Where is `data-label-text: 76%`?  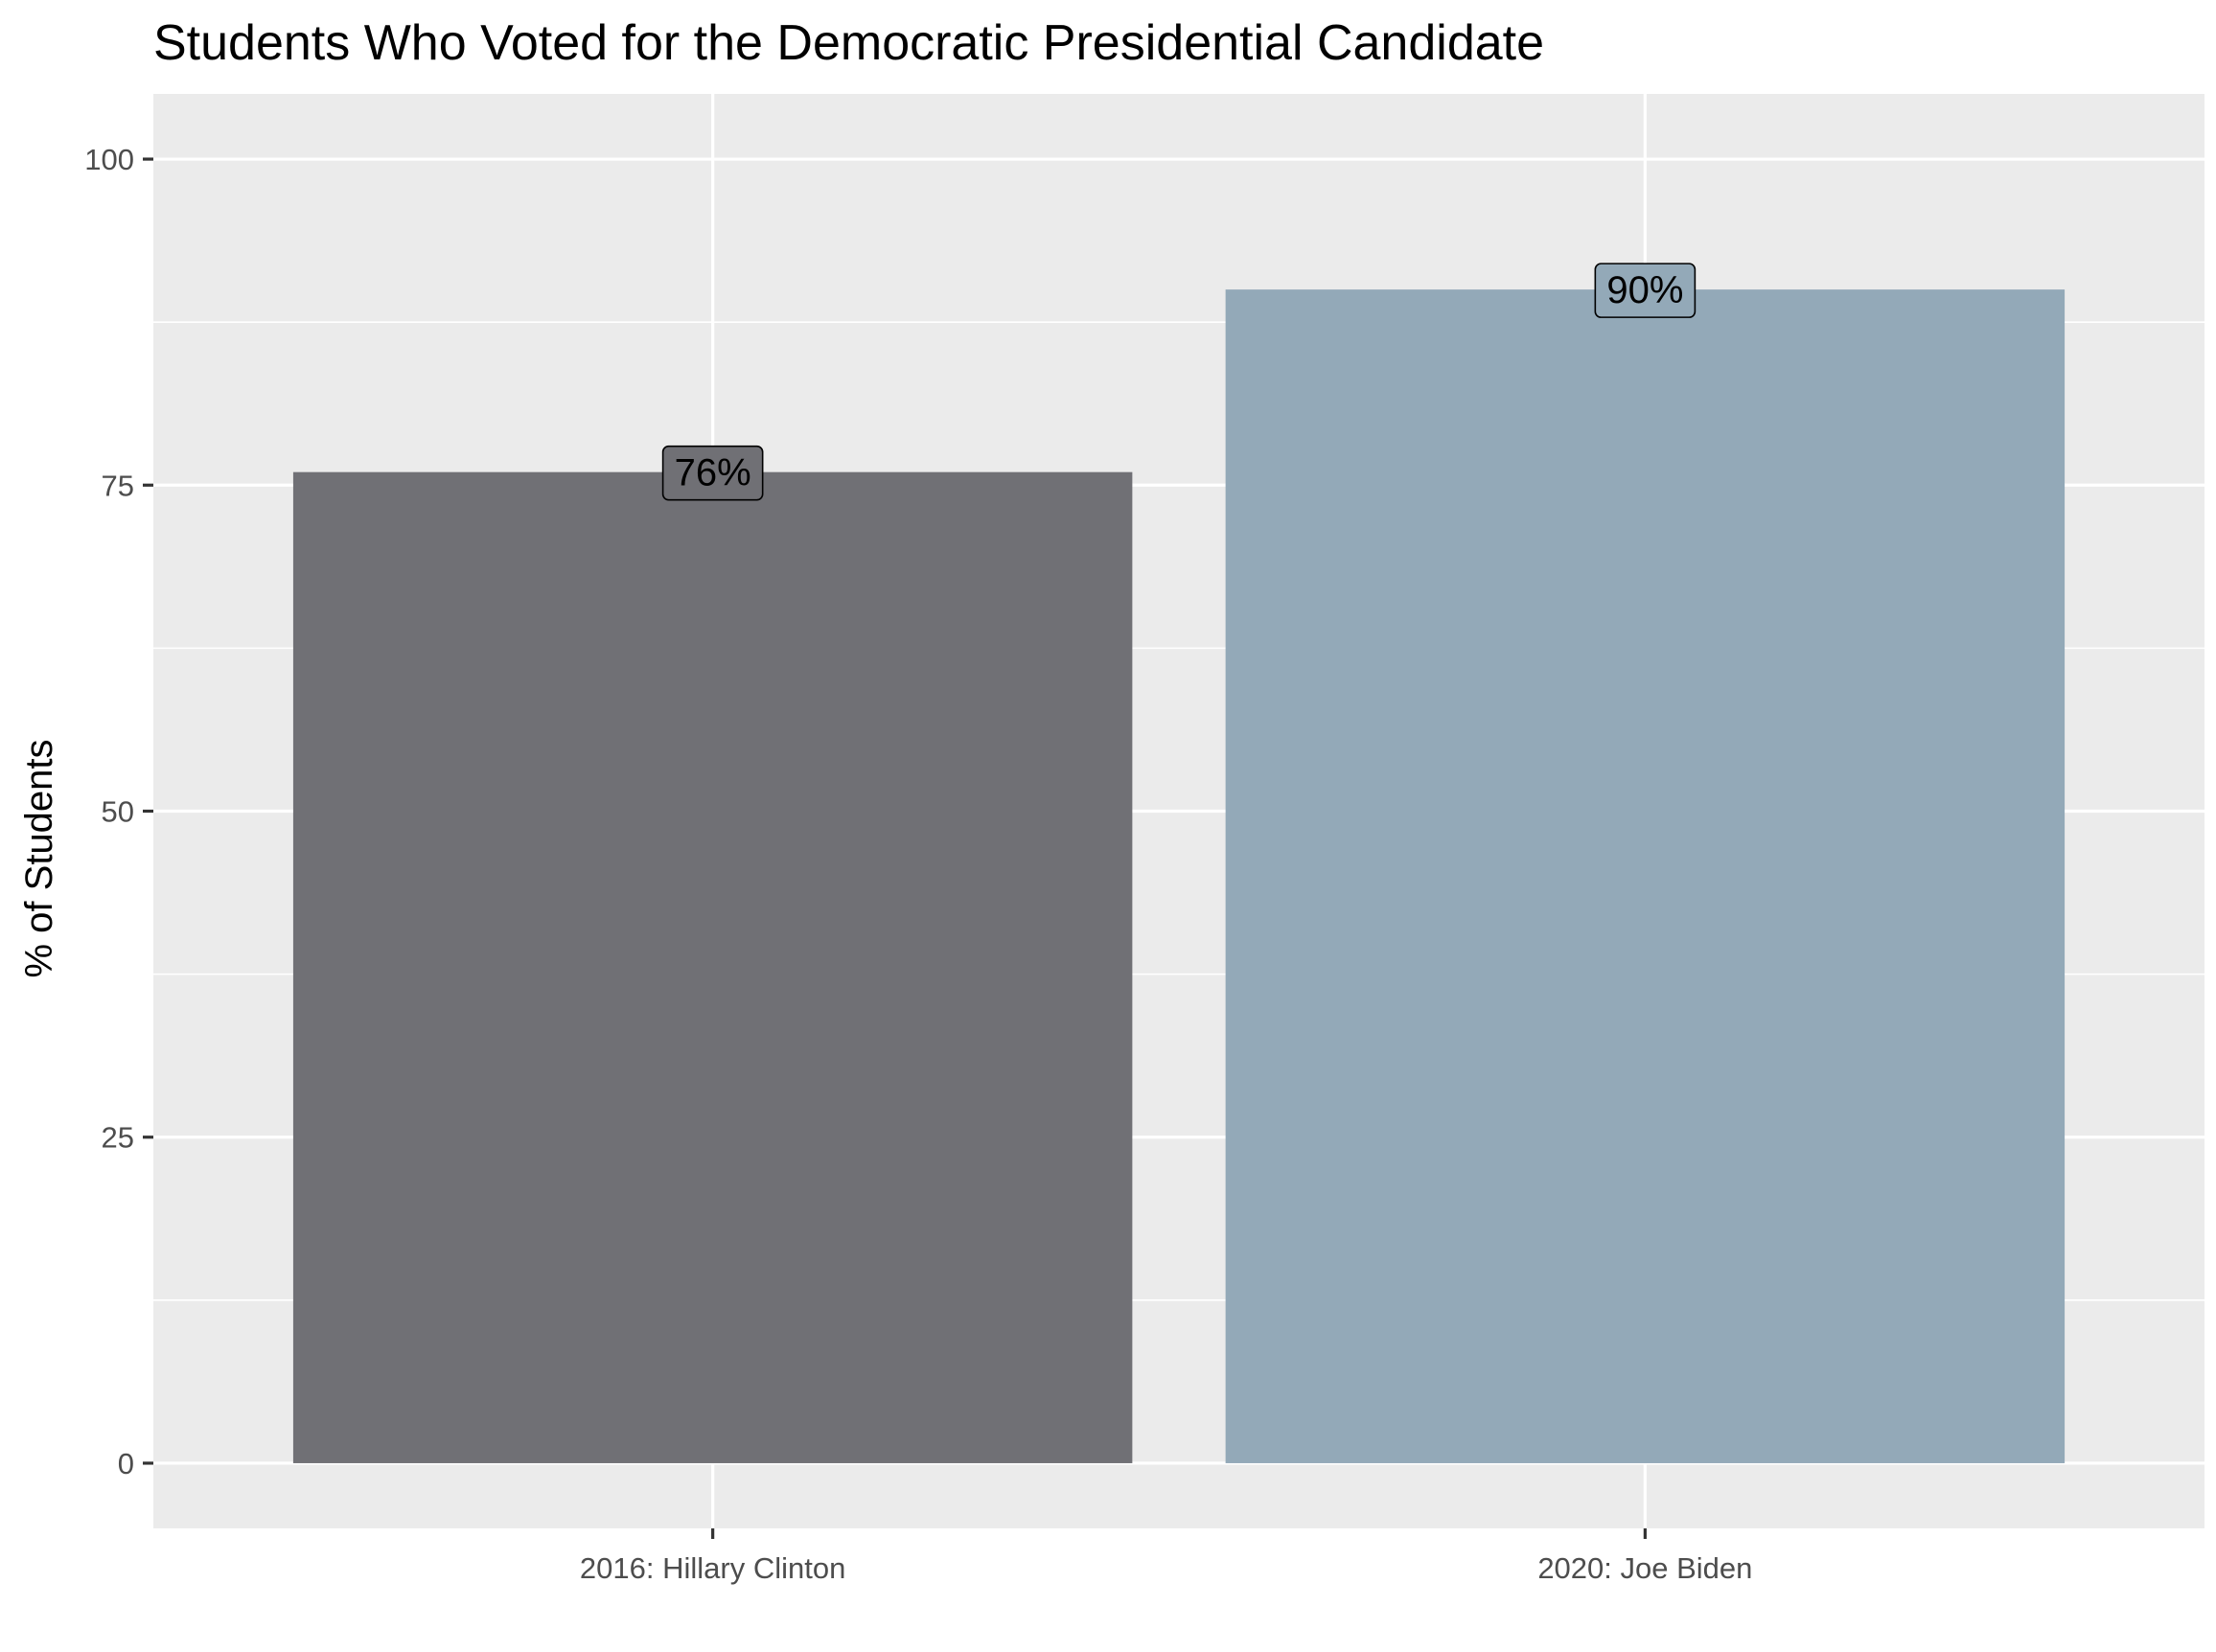
data-label-text: 76% is located at coordinates (713, 473).